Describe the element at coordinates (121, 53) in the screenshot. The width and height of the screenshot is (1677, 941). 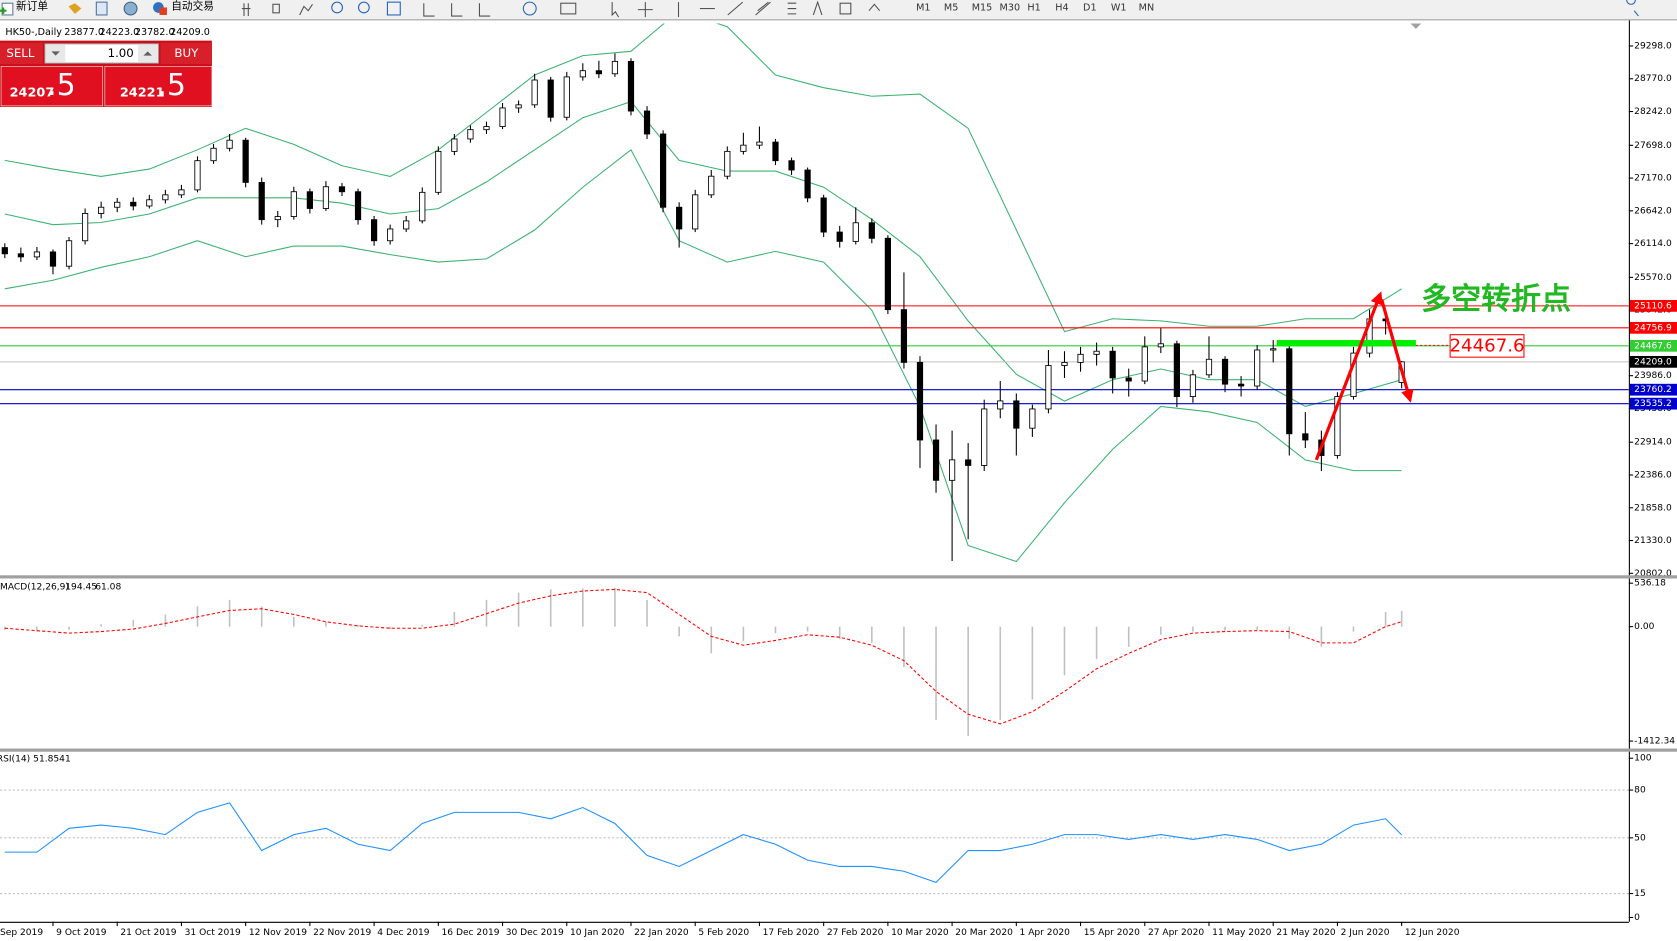
I see `lot-value: 1.00` at that location.